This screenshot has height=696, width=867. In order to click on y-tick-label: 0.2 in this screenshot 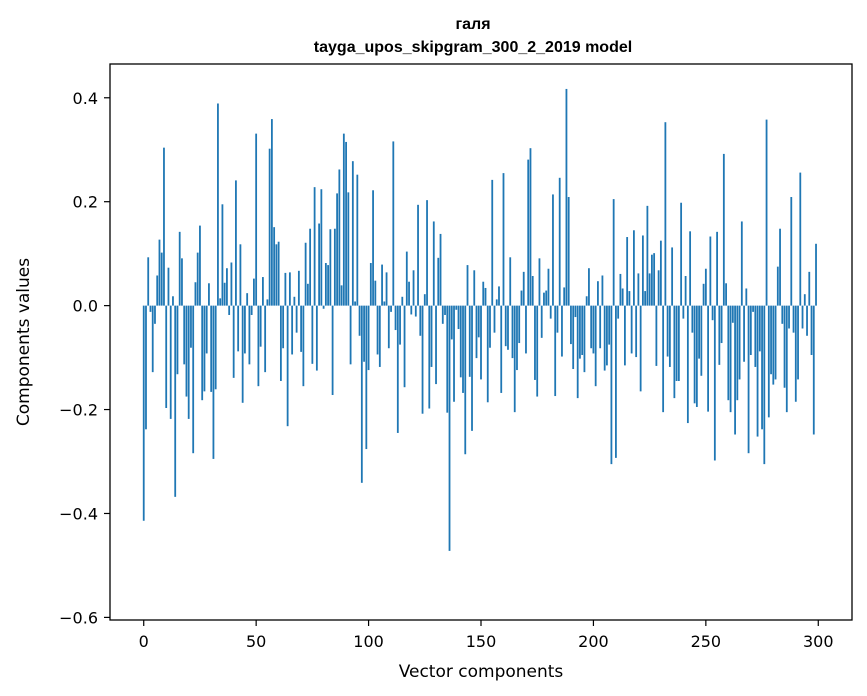, I will do `click(85, 202)`.